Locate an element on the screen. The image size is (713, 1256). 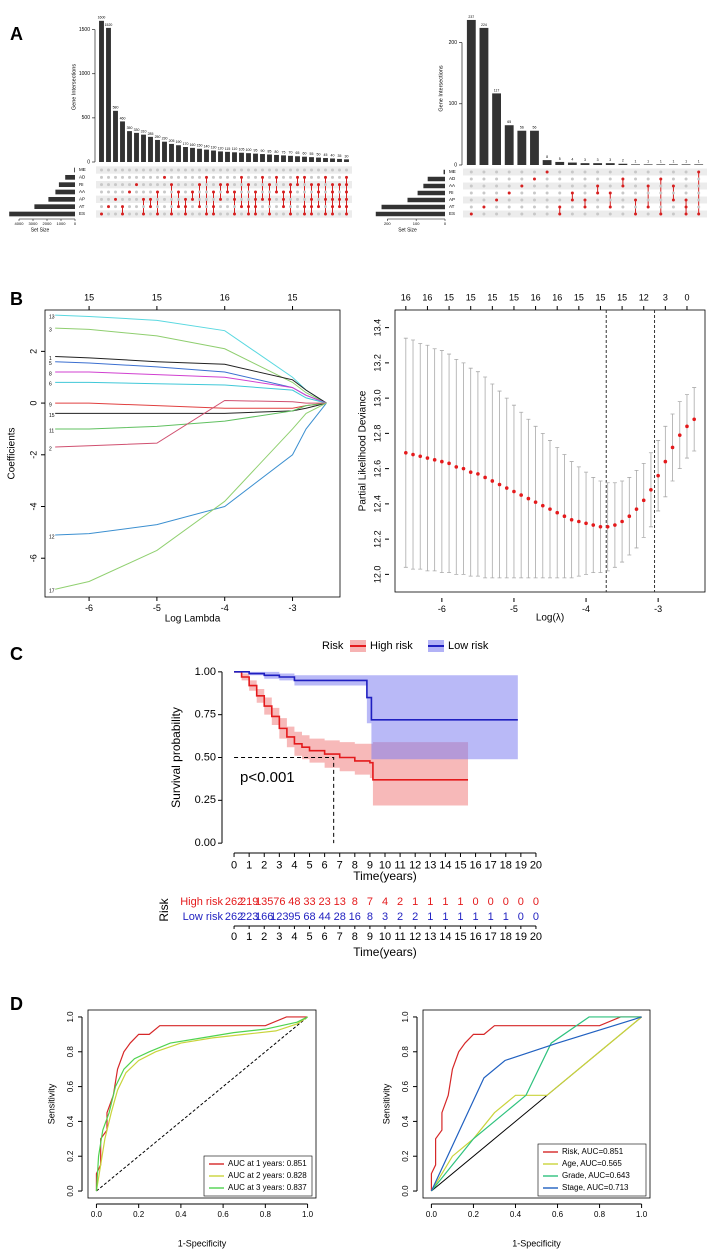
x-tick-label: 0.2 is located at coordinates (474, 1214).